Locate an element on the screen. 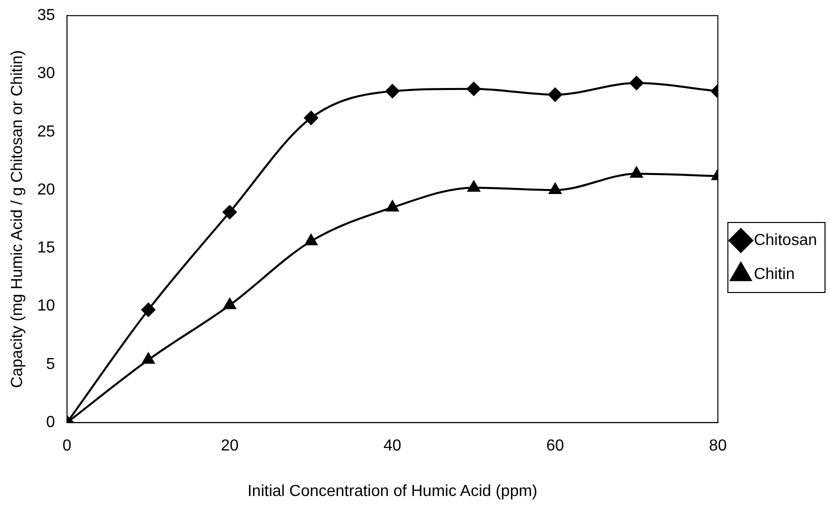  y-tick-label: 25 is located at coordinates (46, 131).